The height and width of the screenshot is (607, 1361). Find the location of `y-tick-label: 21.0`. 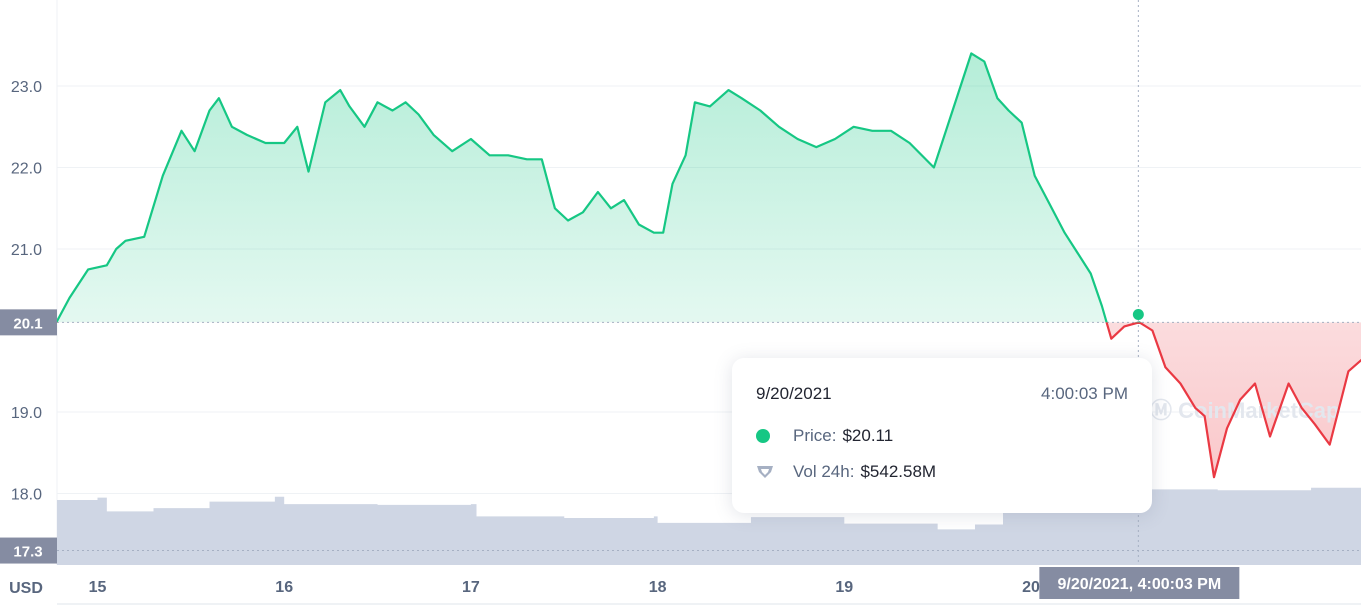

y-tick-label: 21.0 is located at coordinates (26, 250).